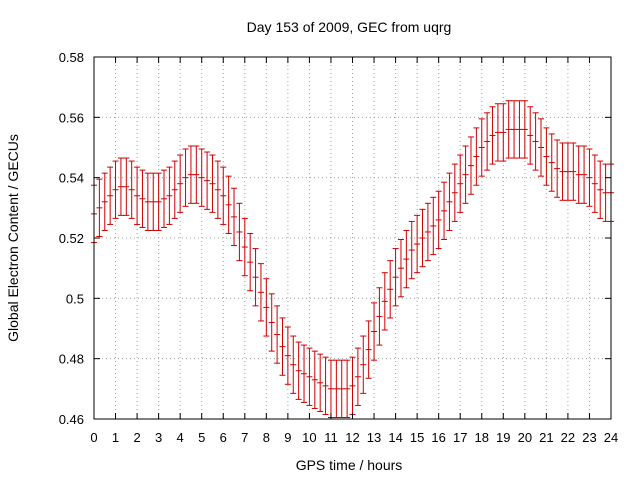 The height and width of the screenshot is (480, 640). Describe the element at coordinates (460, 437) in the screenshot. I see `x-tick-label: 17` at that location.